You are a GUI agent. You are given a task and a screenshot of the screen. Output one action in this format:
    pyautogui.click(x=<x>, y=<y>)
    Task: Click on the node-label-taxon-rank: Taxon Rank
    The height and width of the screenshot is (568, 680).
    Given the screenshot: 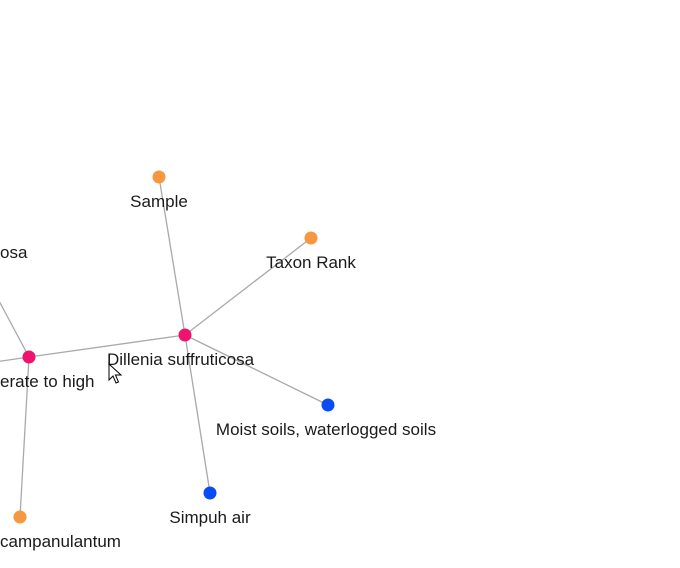 What is the action you would take?
    pyautogui.click(x=311, y=262)
    